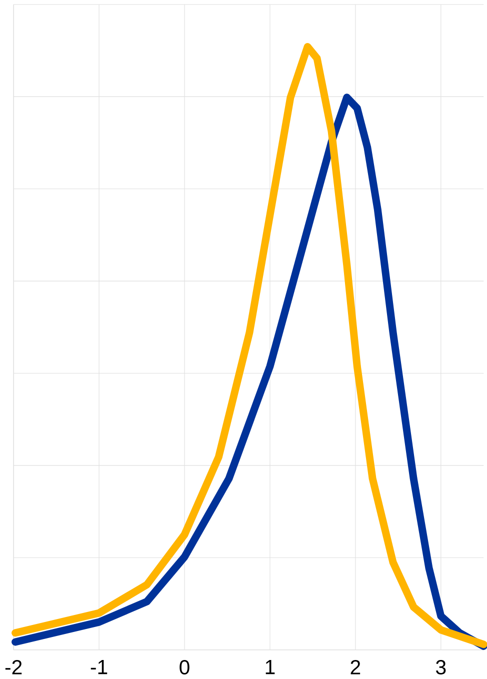 The image size is (487, 679). Describe the element at coordinates (13, 667) in the screenshot. I see `x-tick-label: -2` at that location.